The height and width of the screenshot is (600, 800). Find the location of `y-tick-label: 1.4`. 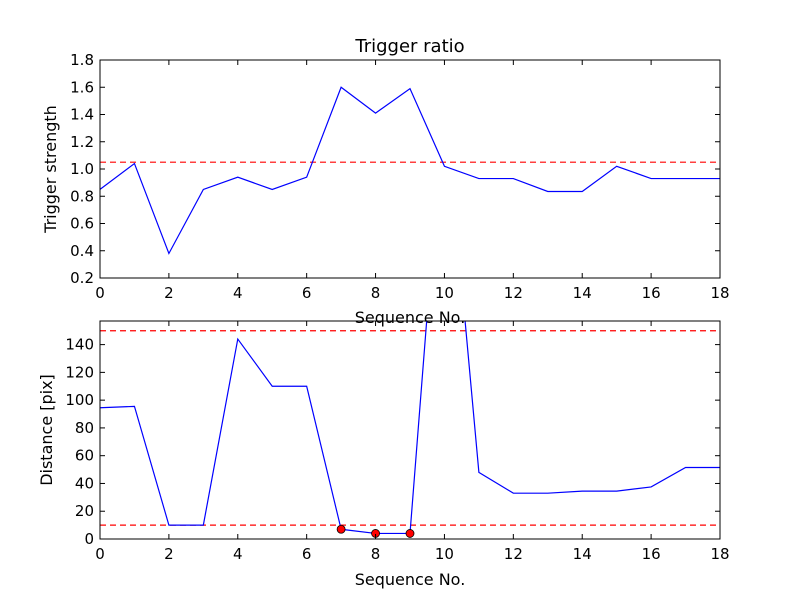

y-tick-label: 1.4 is located at coordinates (82, 115).